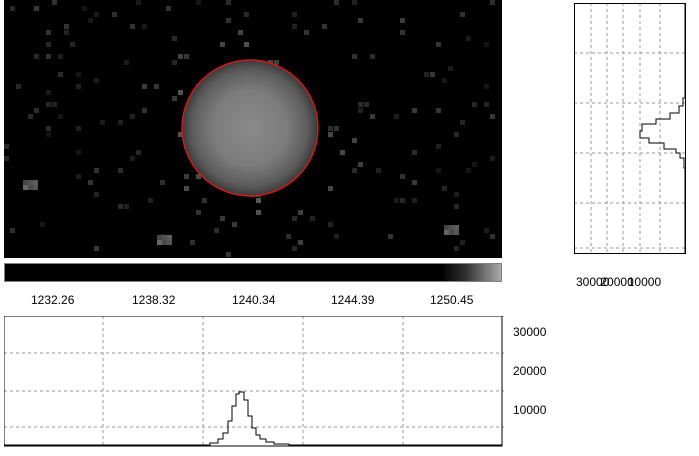 The image size is (699, 456). I want to click on y-tick-label: 20000, so click(530, 371).